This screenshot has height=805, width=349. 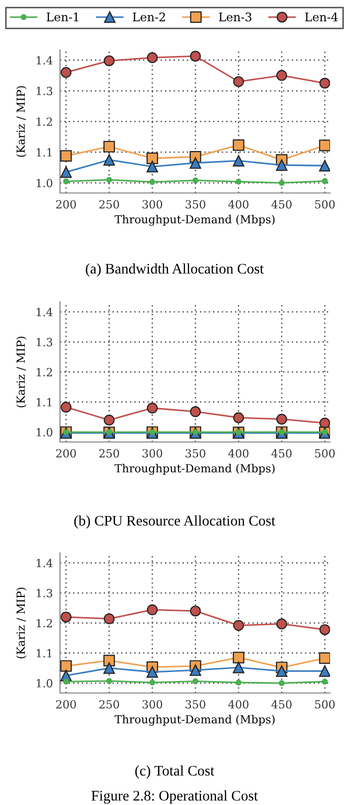 What do you see at coordinates (235, 17) in the screenshot?
I see `legend-label: Len-3` at bounding box center [235, 17].